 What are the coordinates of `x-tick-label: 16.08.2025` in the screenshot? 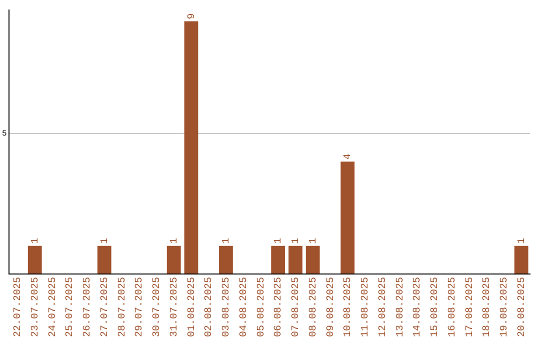 It's located at (452, 307).